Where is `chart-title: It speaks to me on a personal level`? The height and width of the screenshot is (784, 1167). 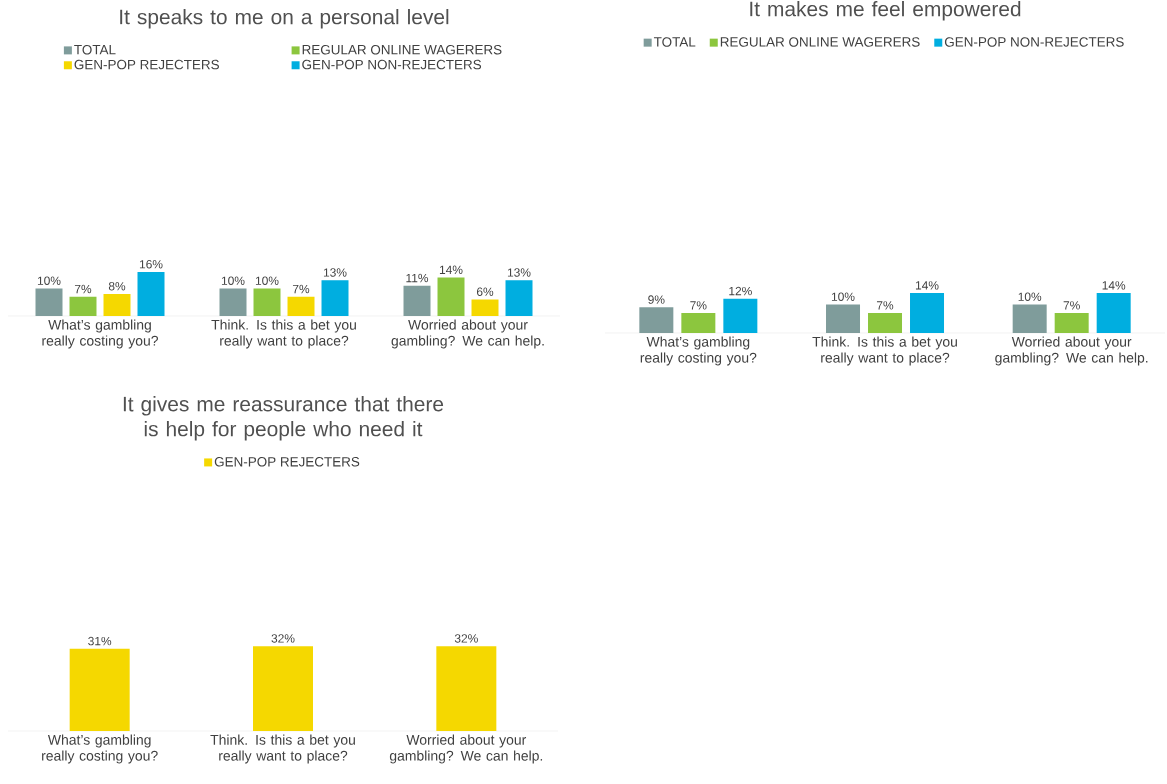
chart-title: It speaks to me on a personal level is located at coordinates (284, 18).